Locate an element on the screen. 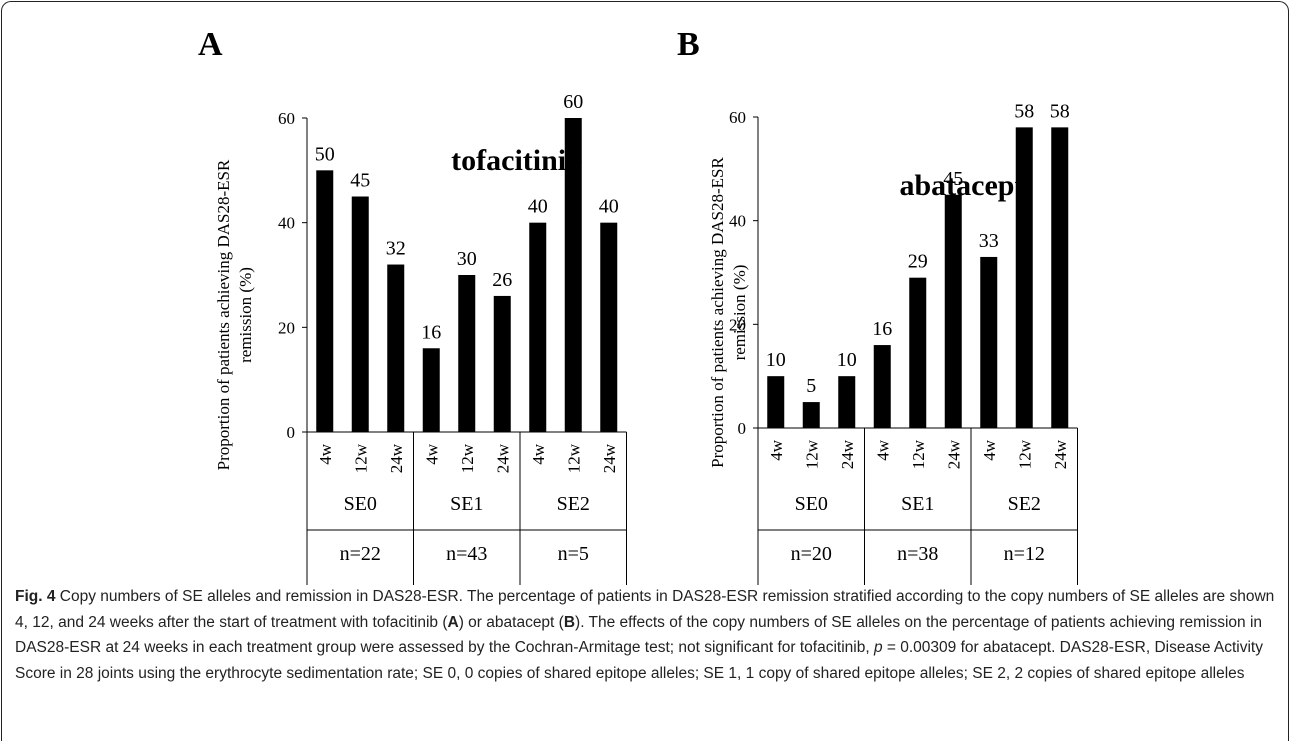 The width and height of the screenshot is (1292, 741). caption-part: ) or abatacept ( is located at coordinates (511, 622).